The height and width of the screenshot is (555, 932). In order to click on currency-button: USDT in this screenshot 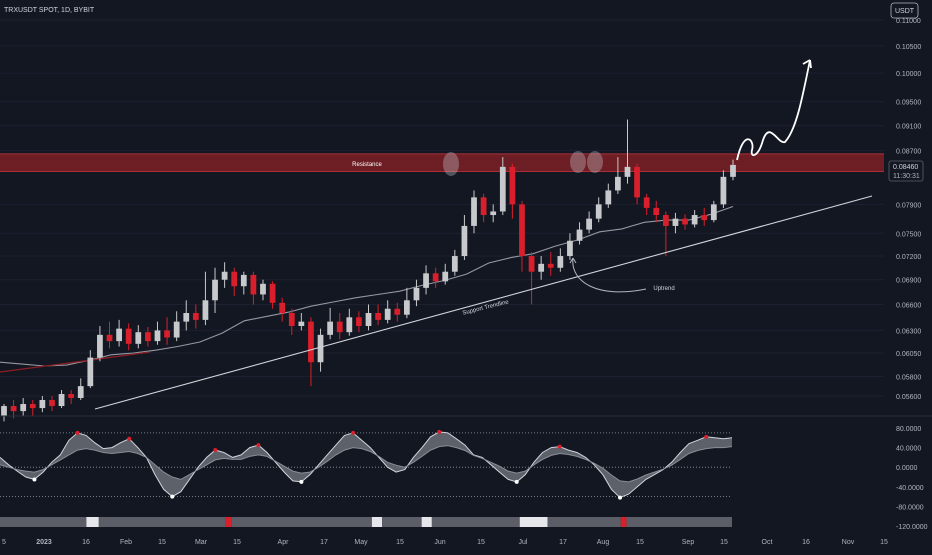, I will do `click(904, 10)`.